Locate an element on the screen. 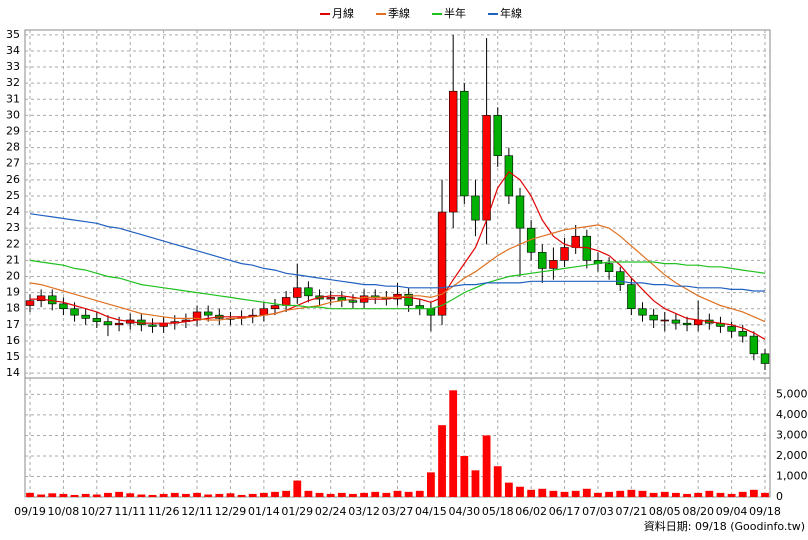 This screenshot has height=540, width=808. legend-label: 年線 is located at coordinates (511, 13).